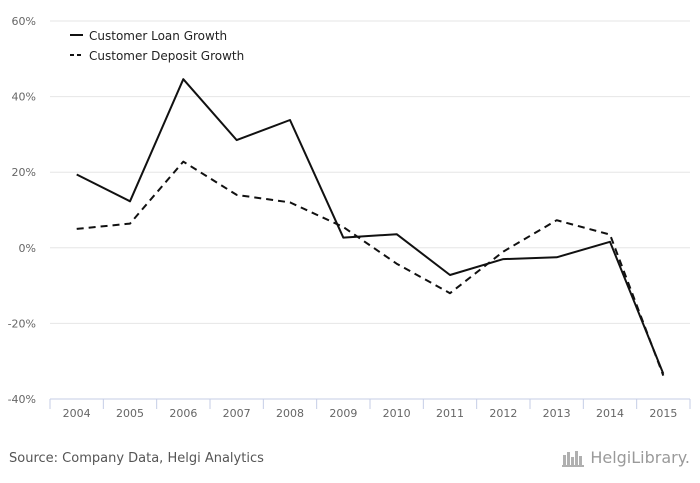  What do you see at coordinates (22, 210) in the screenshot?
I see `y-axis-tick-labels: 60% 40% 20% 0% -20% -40%` at bounding box center [22, 210].